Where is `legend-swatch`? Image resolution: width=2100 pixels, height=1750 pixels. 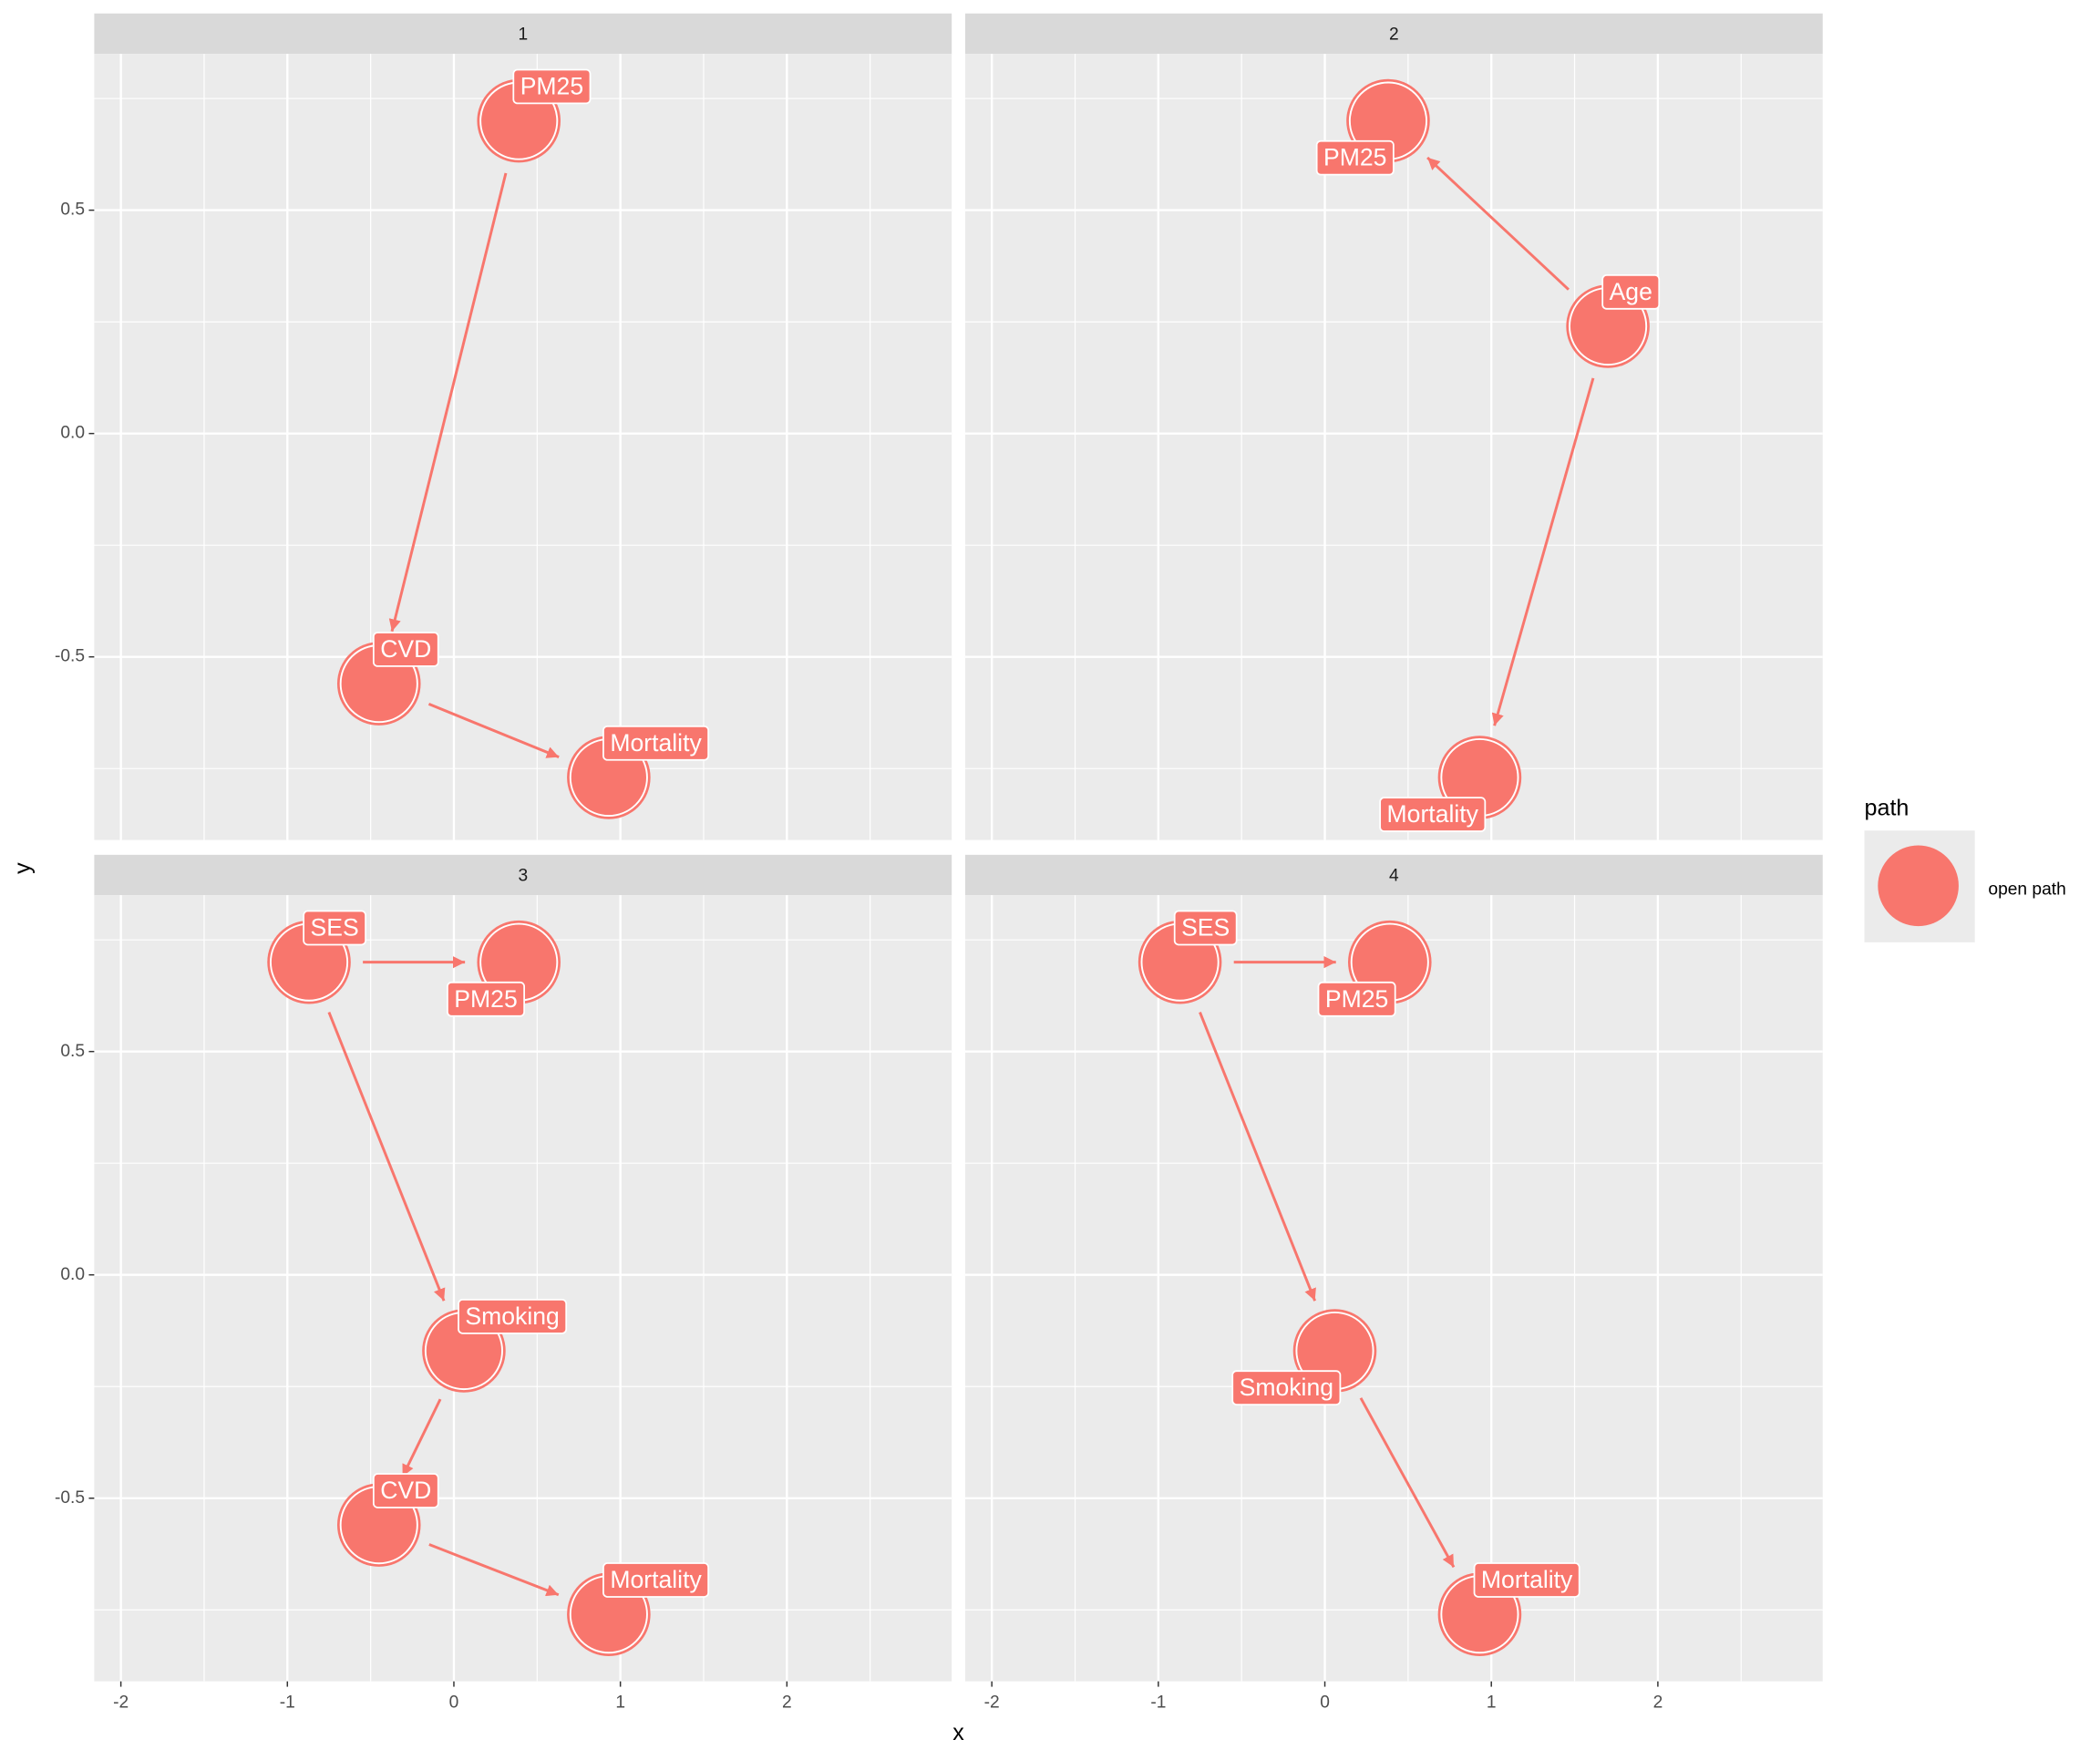 legend-swatch is located at coordinates (1919, 886).